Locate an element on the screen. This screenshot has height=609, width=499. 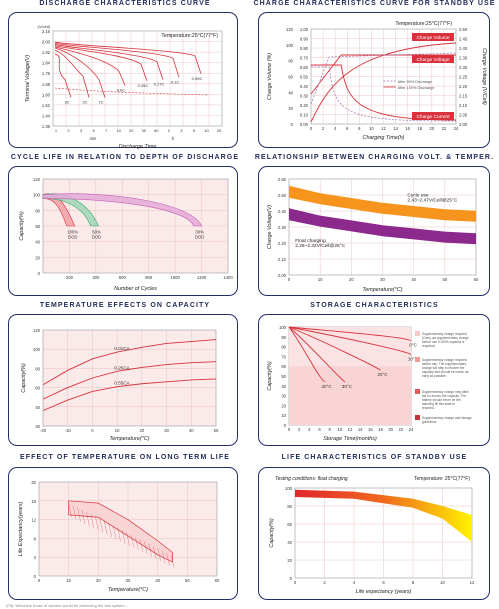
tempcap-series-label: 0.55CA is located at coordinates (122, 383).